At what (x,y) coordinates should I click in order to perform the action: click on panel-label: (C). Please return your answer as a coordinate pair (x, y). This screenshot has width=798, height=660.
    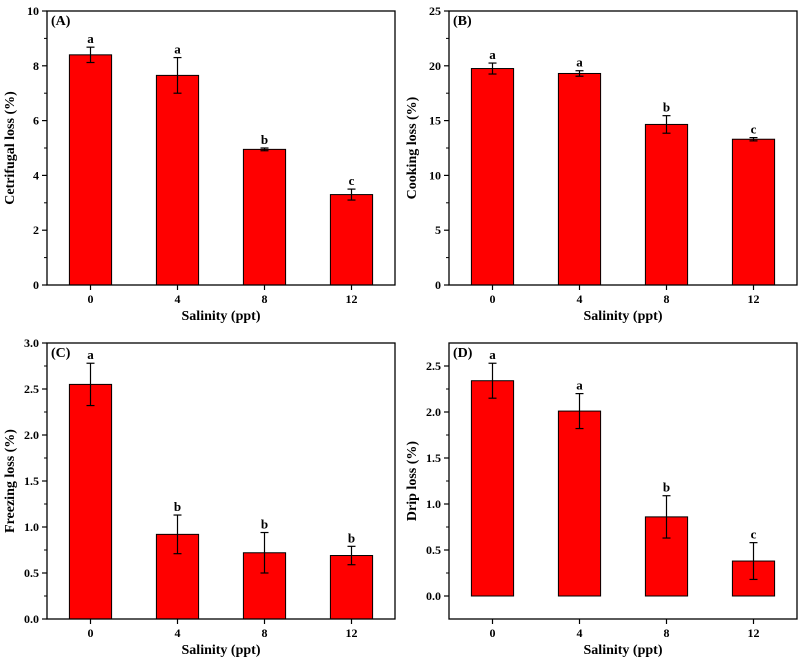
    Looking at the image, I should click on (61, 353).